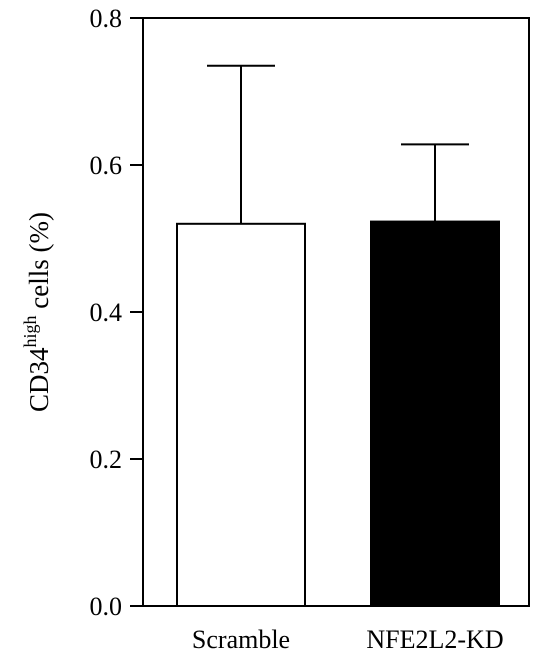 The width and height of the screenshot is (534, 660). Describe the element at coordinates (241, 639) in the screenshot. I see `x-tick-label: Scramble` at that location.